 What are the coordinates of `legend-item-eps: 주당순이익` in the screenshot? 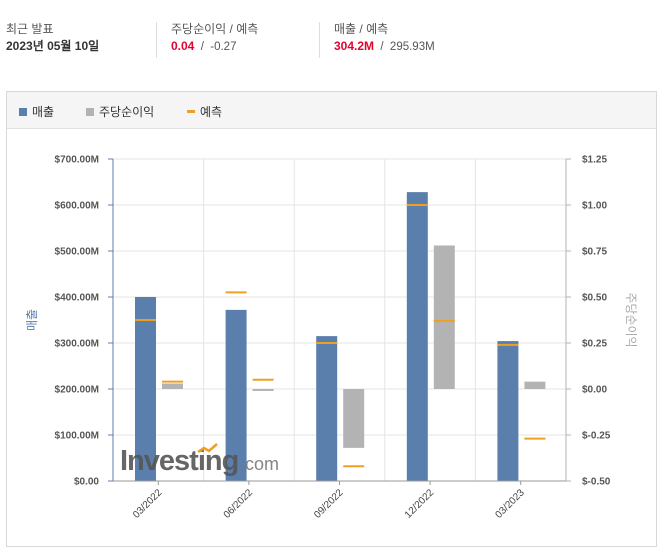 It's located at (120, 111).